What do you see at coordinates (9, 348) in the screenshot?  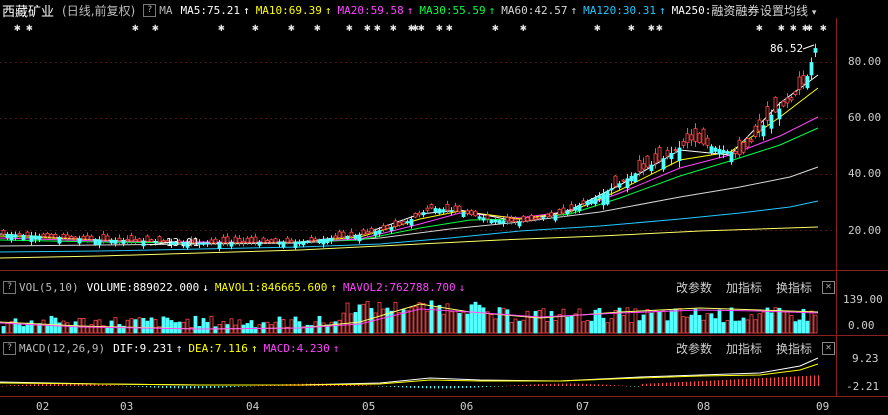 I see `macd-help-button: ?` at bounding box center [9, 348].